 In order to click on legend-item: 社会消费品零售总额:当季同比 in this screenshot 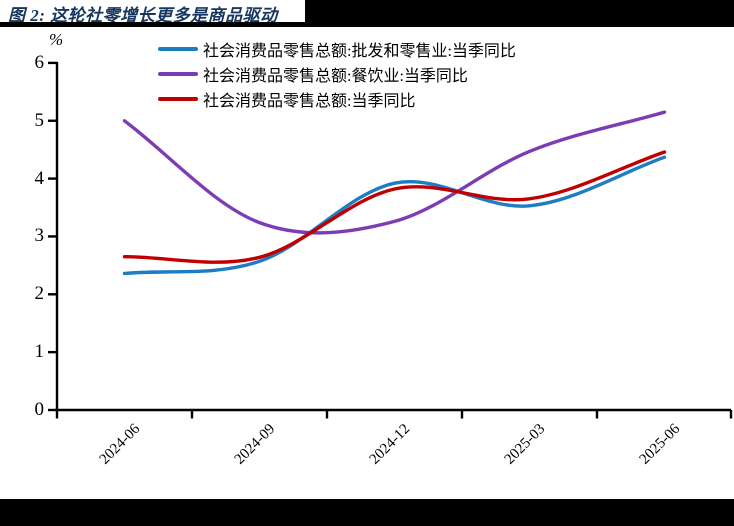, I will do `click(337, 98)`.